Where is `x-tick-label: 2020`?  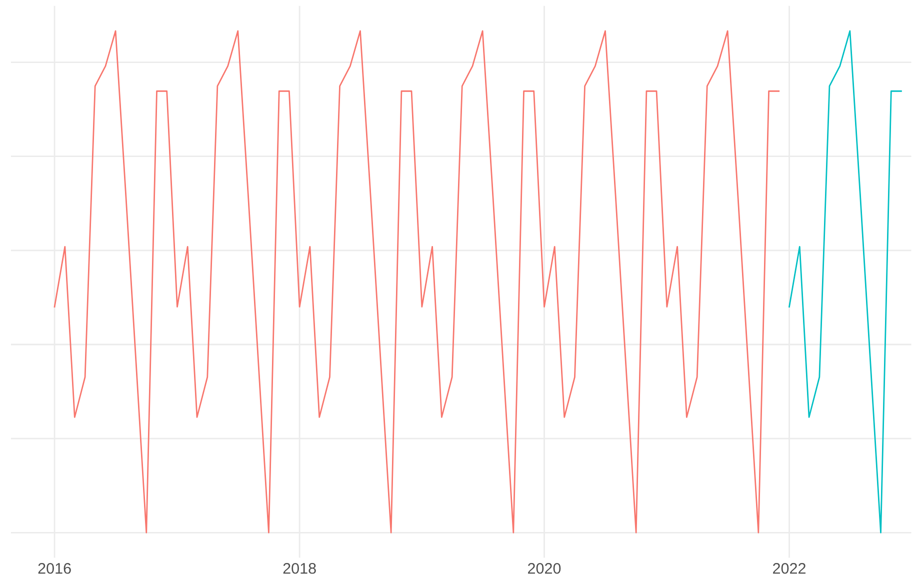 x-tick-label: 2020 is located at coordinates (544, 568).